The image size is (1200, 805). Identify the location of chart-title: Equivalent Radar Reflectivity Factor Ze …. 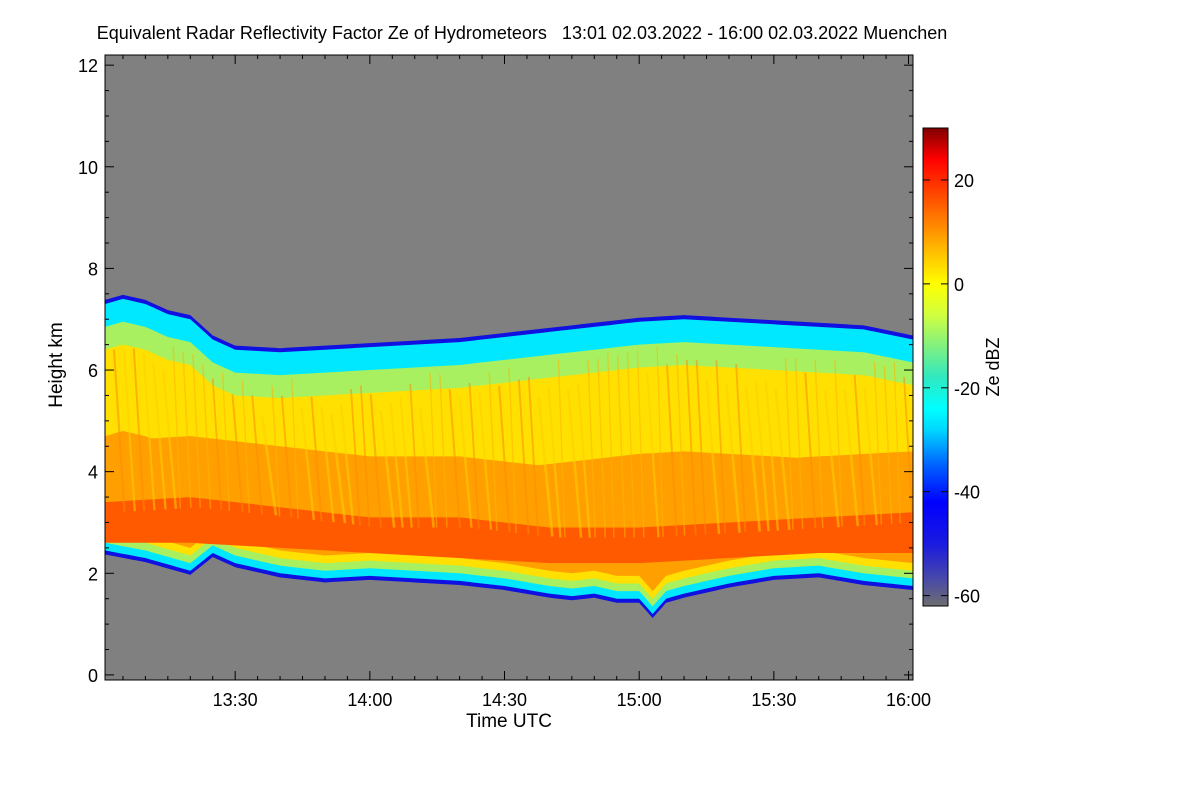
(522, 33).